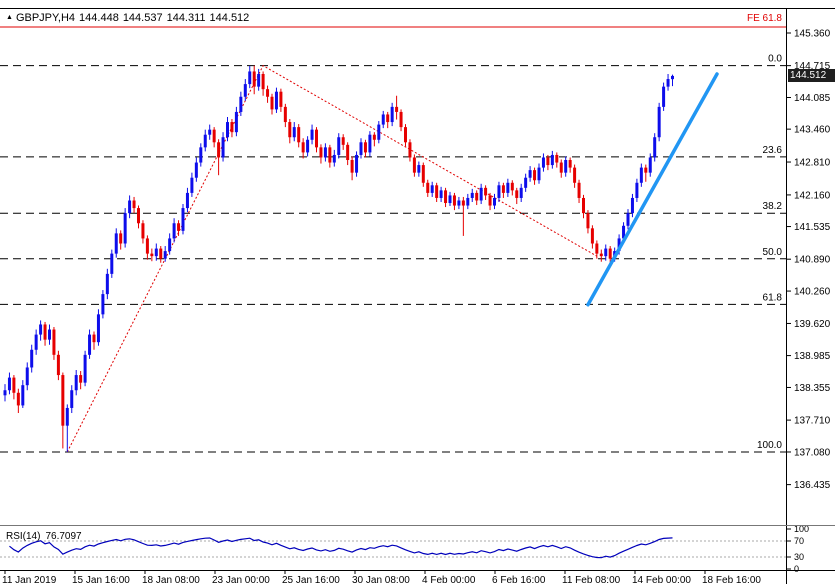 This screenshot has height=584, width=835. What do you see at coordinates (811, 75) in the screenshot?
I see `current-price-tag: 144.512` at bounding box center [811, 75].